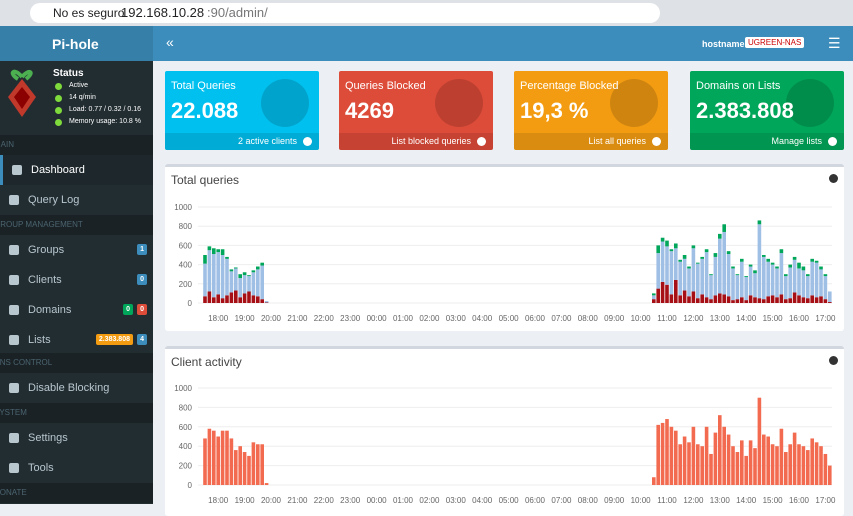 The width and height of the screenshot is (853, 516). What do you see at coordinates (641, 500) in the screenshot?
I see `x-tick-label: 10:00` at bounding box center [641, 500].